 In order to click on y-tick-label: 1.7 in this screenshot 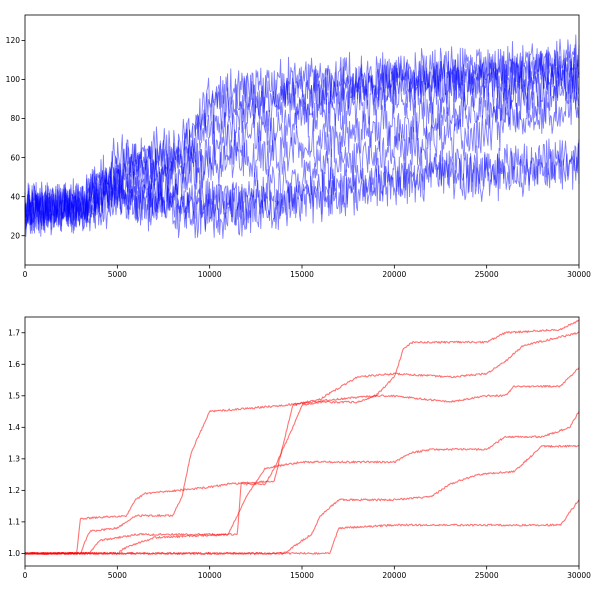, I will do `click(14, 332)`.